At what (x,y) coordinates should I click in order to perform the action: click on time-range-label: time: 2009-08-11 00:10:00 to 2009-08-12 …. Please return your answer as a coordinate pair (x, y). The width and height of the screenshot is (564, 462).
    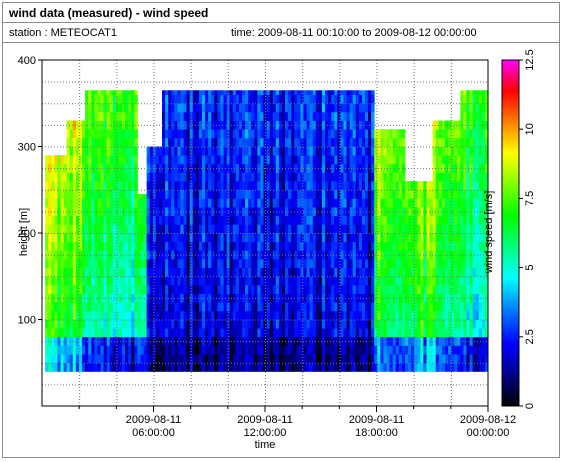
    Looking at the image, I should click on (354, 33).